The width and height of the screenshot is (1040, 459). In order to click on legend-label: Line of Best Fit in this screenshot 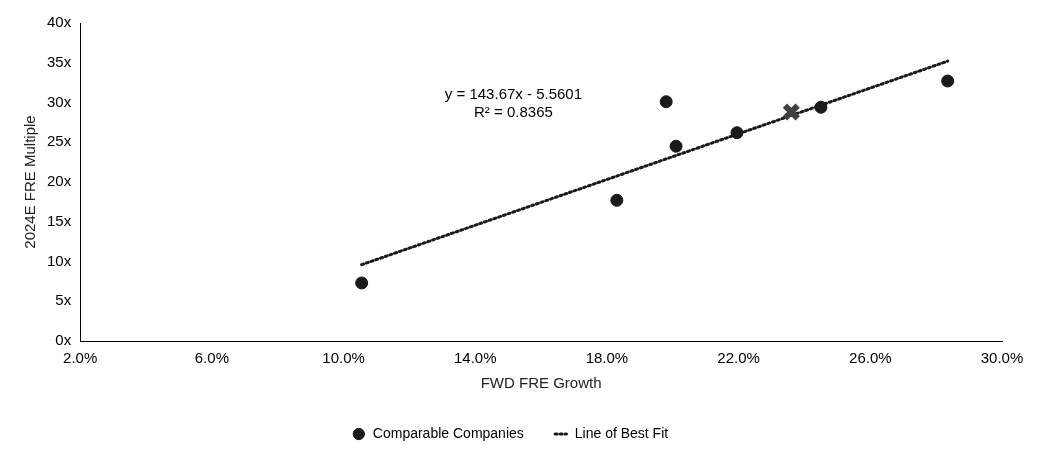, I will do `click(621, 432)`.